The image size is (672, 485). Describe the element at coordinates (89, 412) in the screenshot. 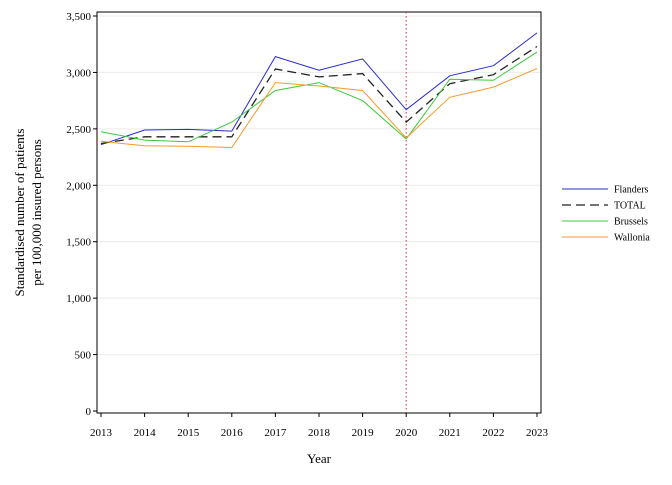

I see `y-tick-label-0: 0` at that location.